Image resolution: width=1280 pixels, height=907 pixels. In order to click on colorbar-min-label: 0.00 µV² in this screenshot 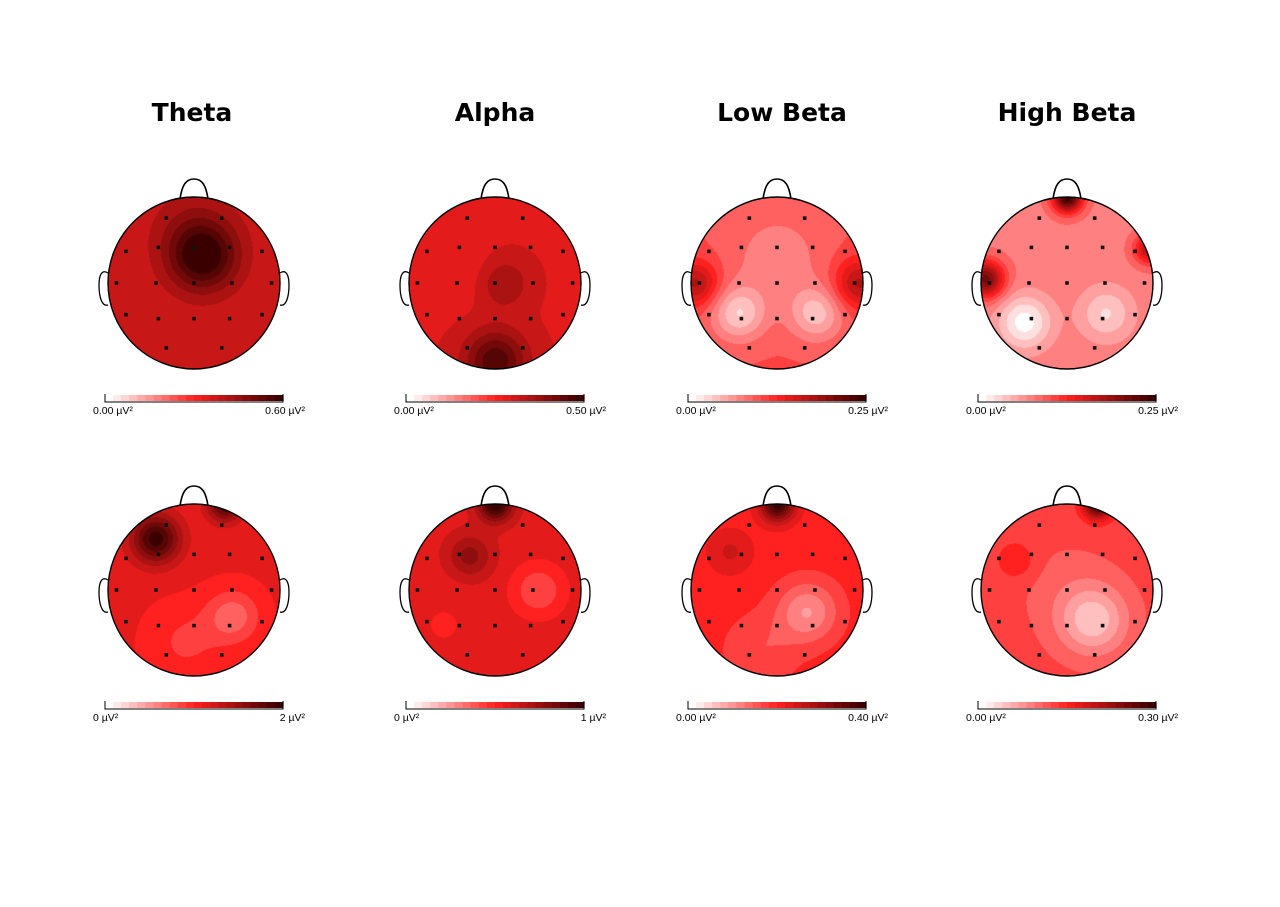, I will do `click(986, 411)`.